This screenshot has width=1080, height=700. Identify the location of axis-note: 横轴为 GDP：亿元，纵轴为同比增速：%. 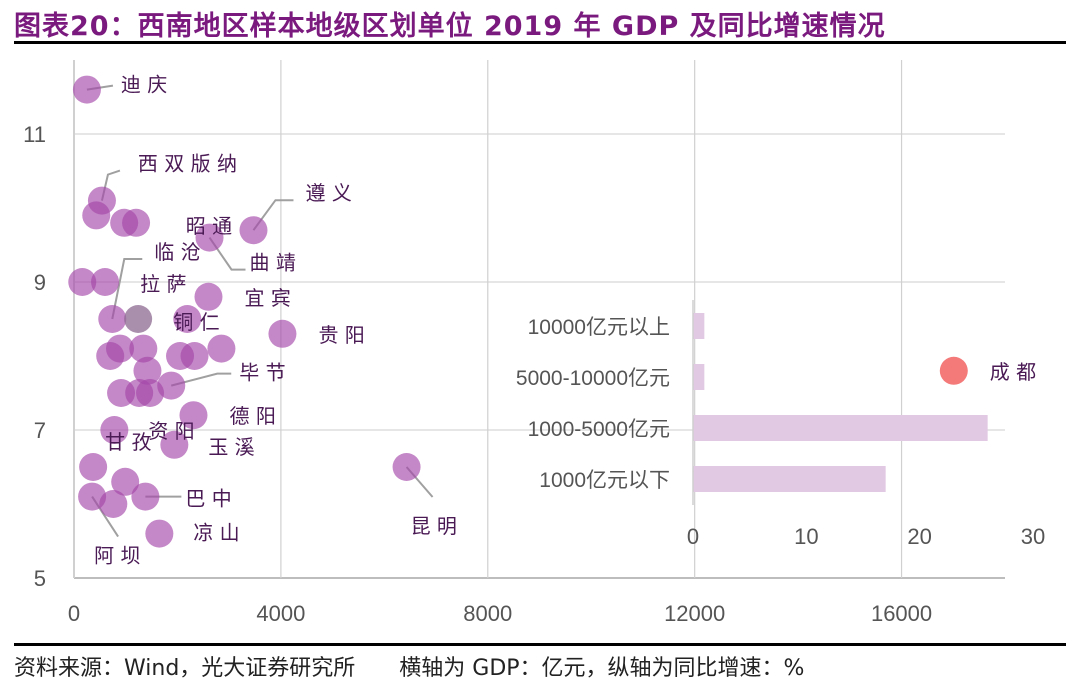
(602, 668).